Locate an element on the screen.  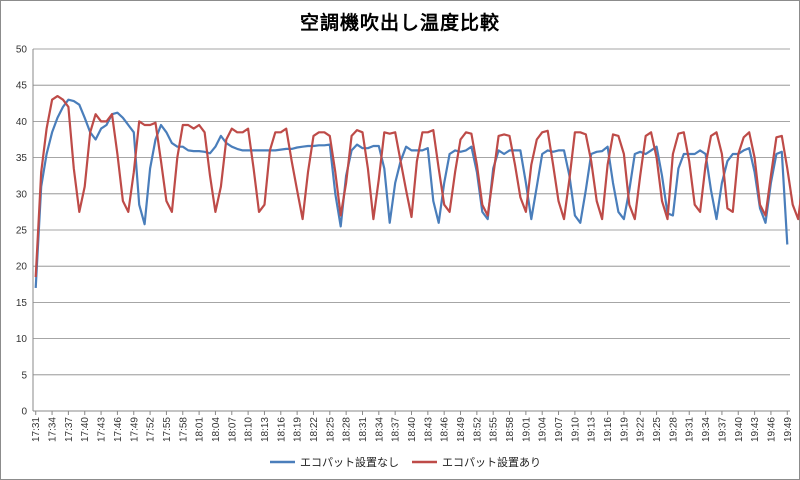
x-tick-label: 18:25 is located at coordinates (330, 429).